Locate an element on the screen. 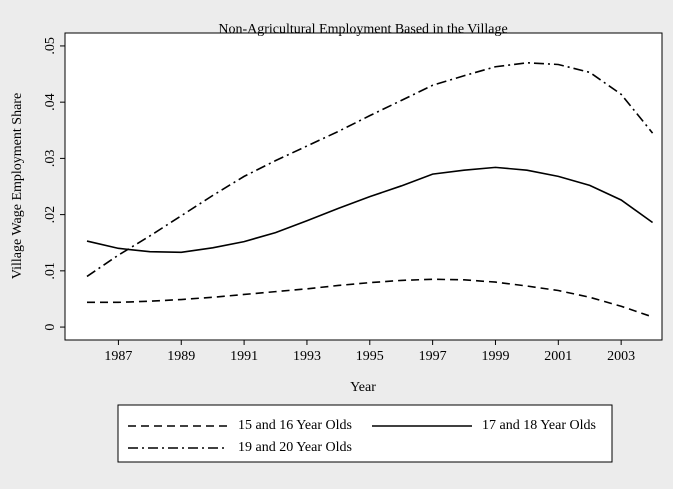 Image resolution: width=673 pixels, height=489 pixels. y-tick-label: .04 is located at coordinates (50, 102).